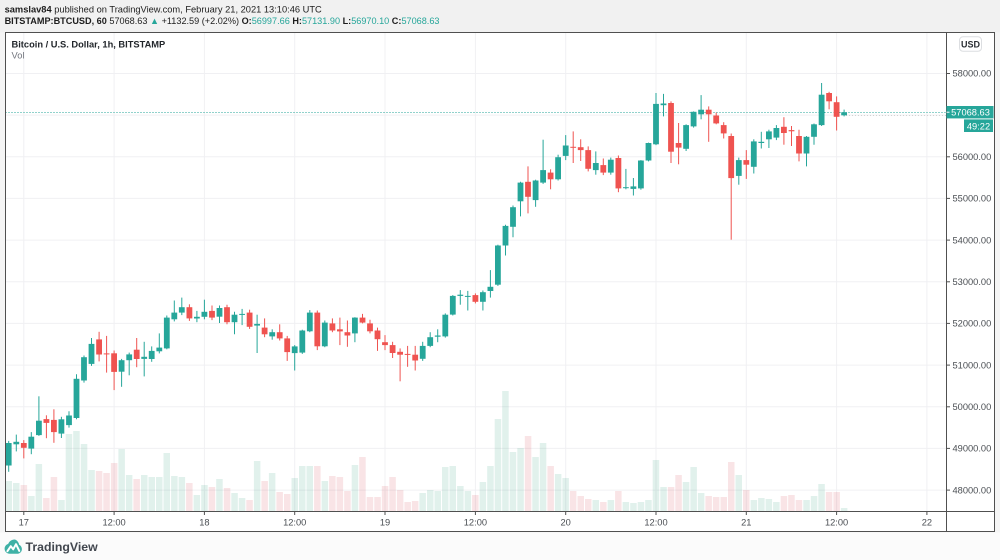 The height and width of the screenshot is (560, 1000). Describe the element at coordinates (978, 126) in the screenshot. I see `svg-text: 49:22` at that location.